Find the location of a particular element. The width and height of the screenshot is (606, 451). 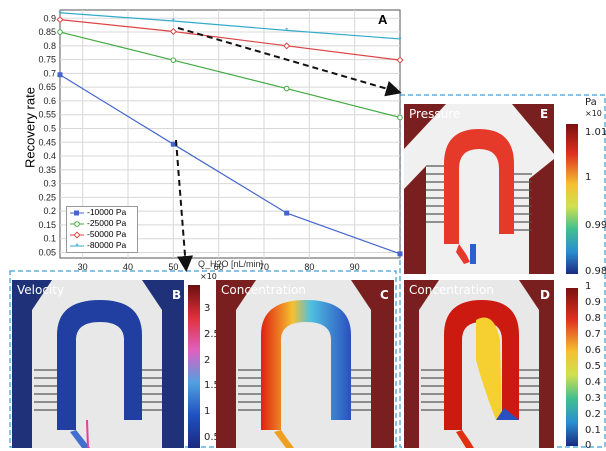

concentration-colorbar is located at coordinates (572, 367).